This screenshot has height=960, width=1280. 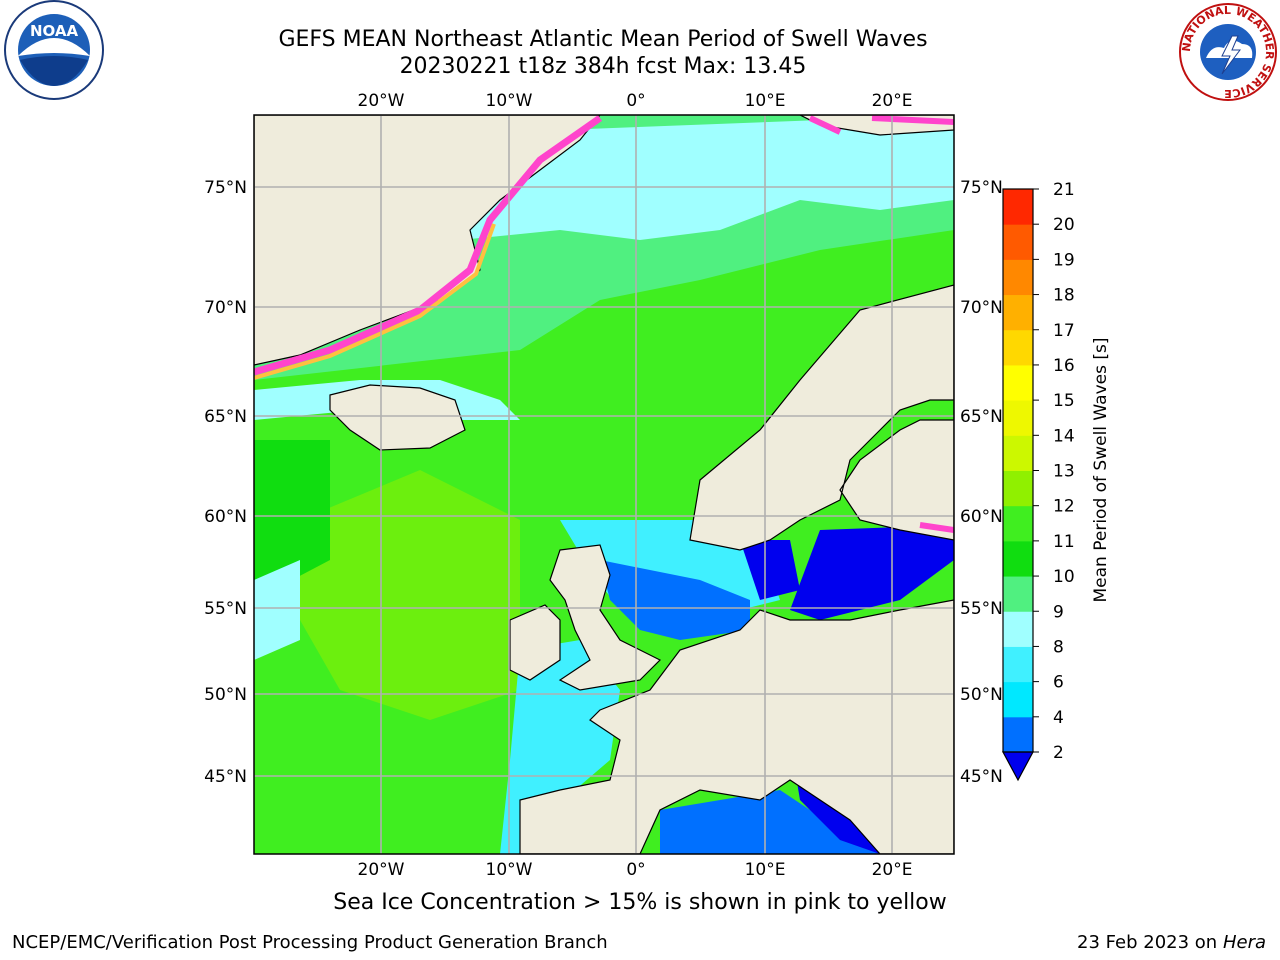 I want to click on swell-region-barents, so click(x=707, y=177).